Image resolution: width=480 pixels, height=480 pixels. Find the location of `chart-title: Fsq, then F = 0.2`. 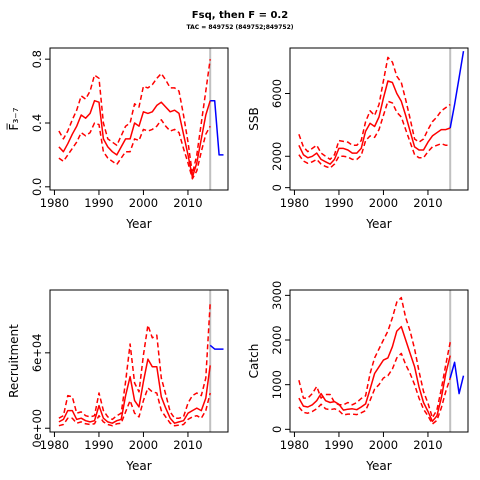

chart-title: Fsq, then F = 0.2 is located at coordinates (240, 15).